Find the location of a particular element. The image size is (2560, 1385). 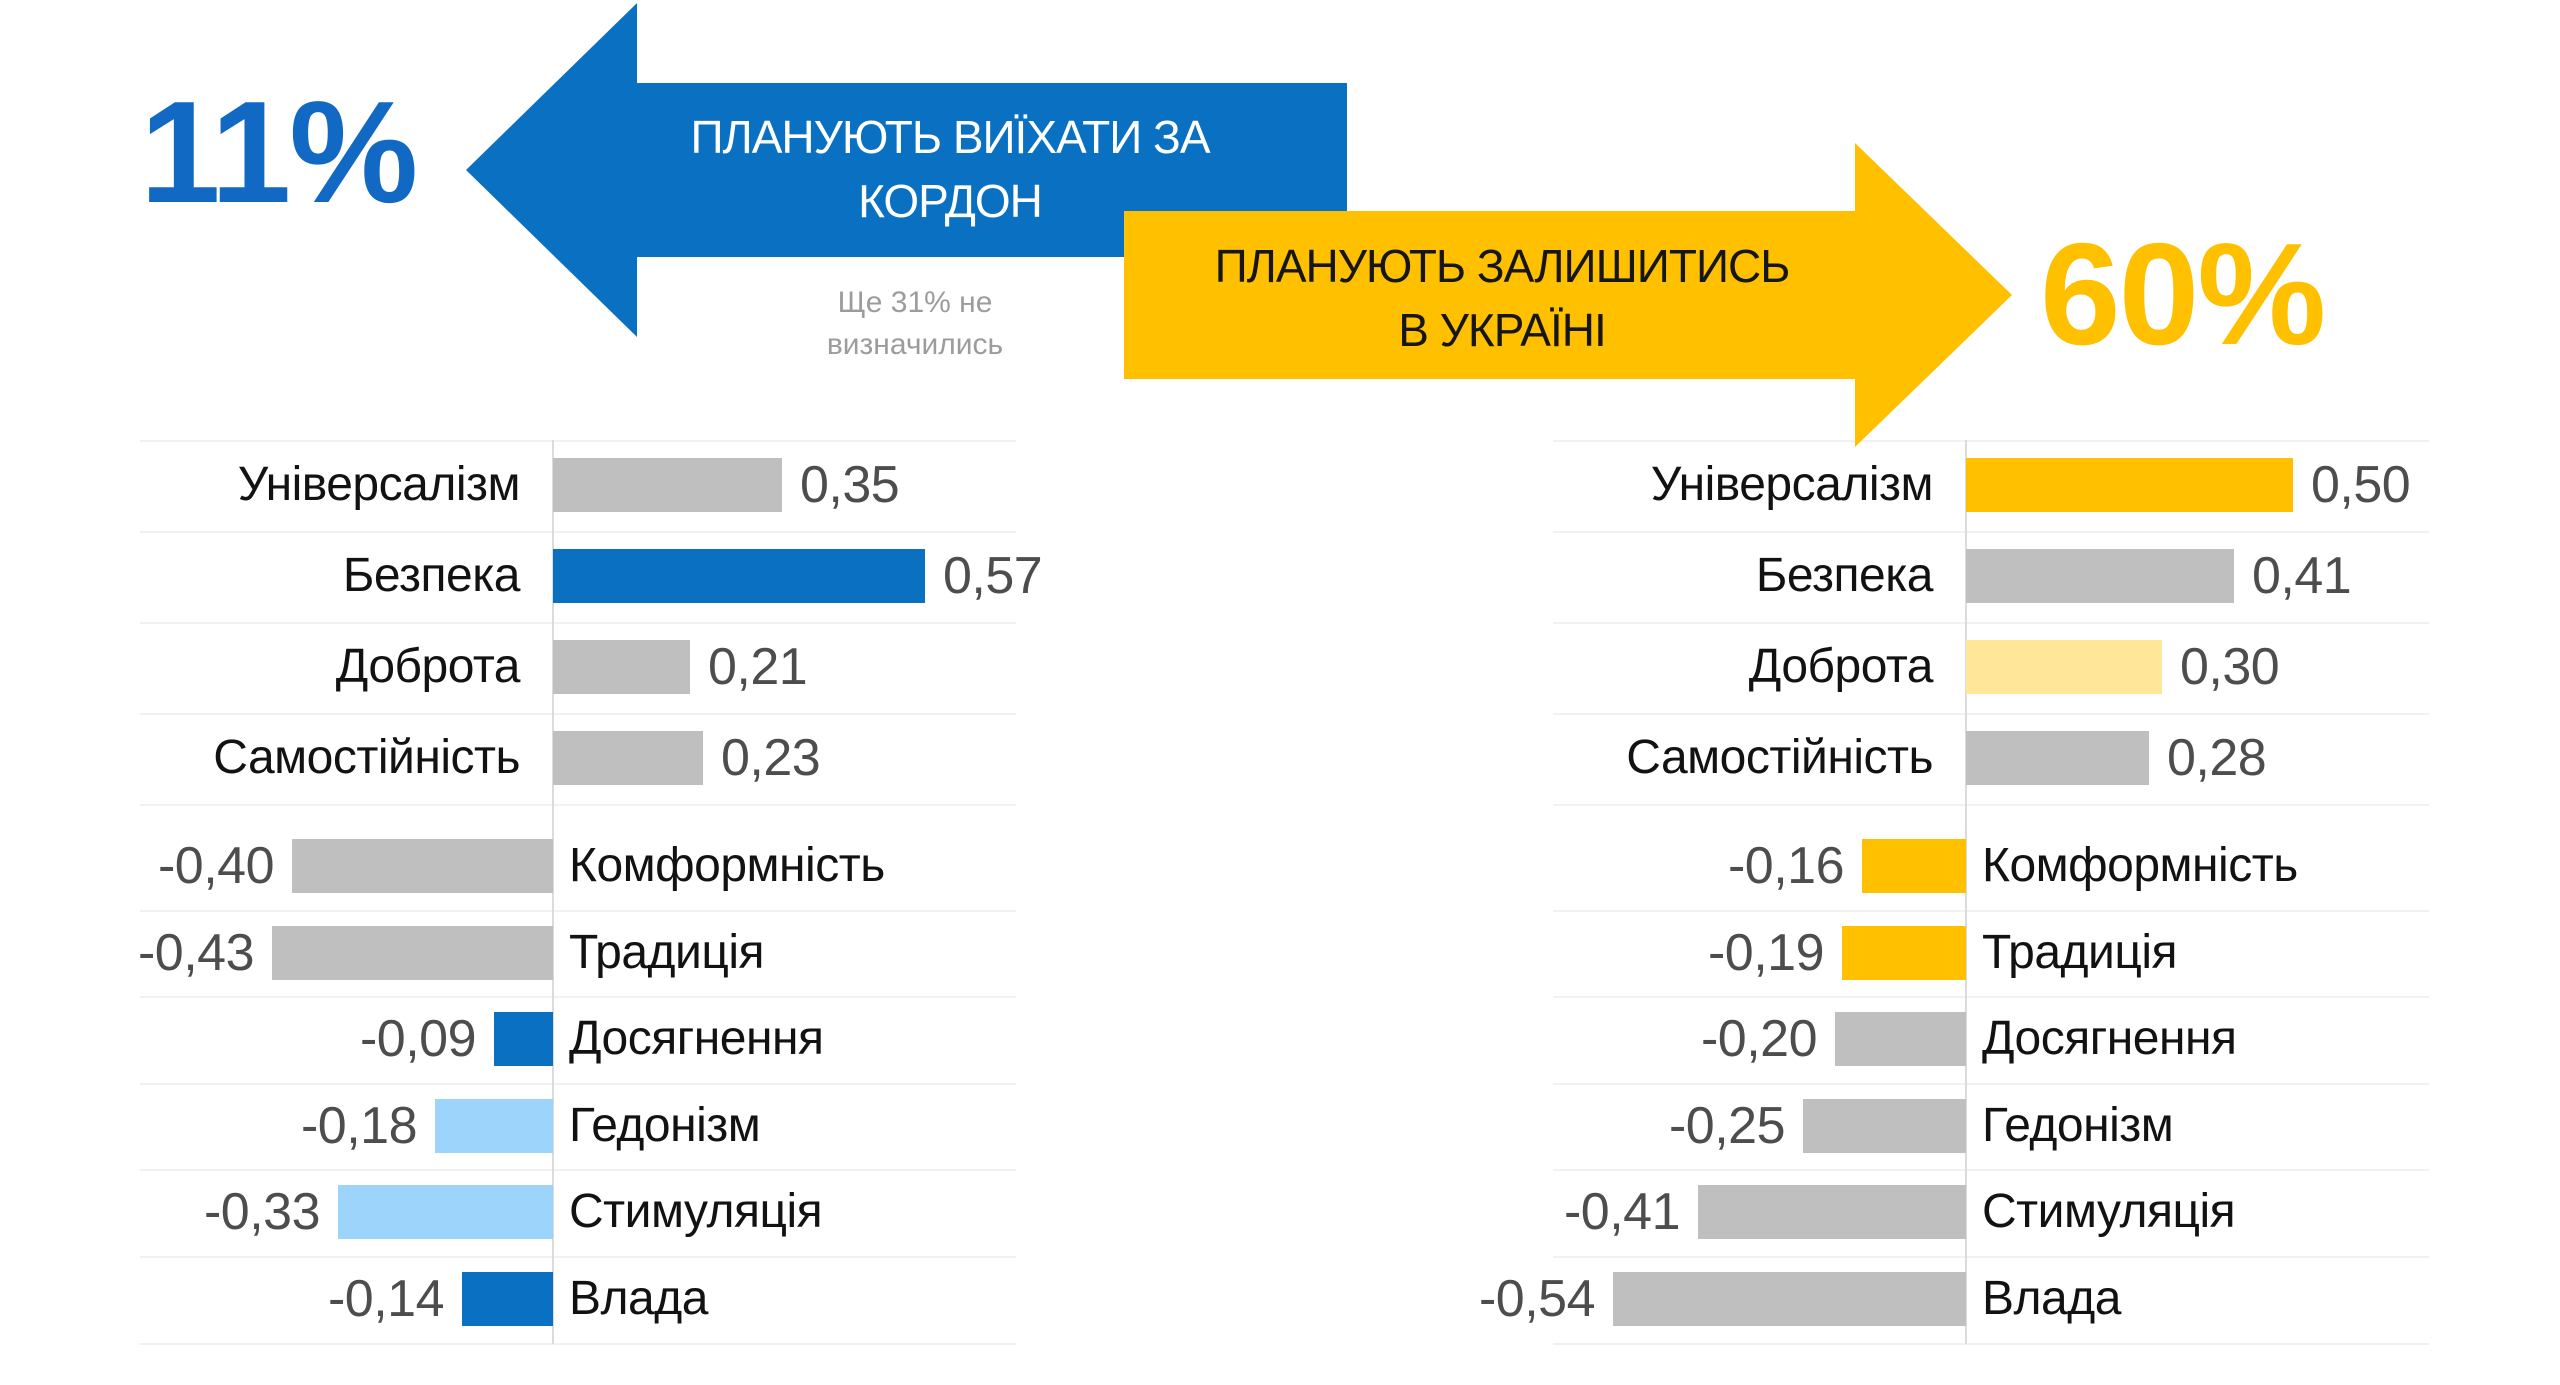

value-label: 0,57 is located at coordinates (993, 576).